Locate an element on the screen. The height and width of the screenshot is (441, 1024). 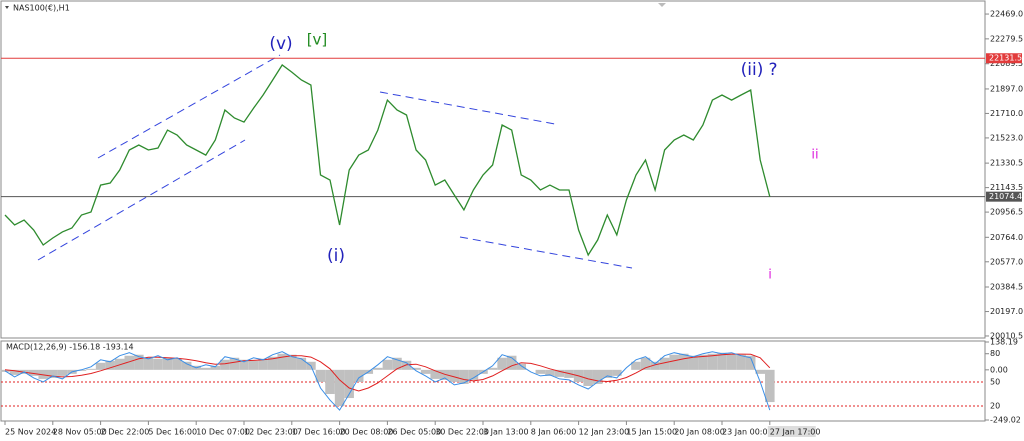
y-tick-label: 22279.5 is located at coordinates (1006, 38).